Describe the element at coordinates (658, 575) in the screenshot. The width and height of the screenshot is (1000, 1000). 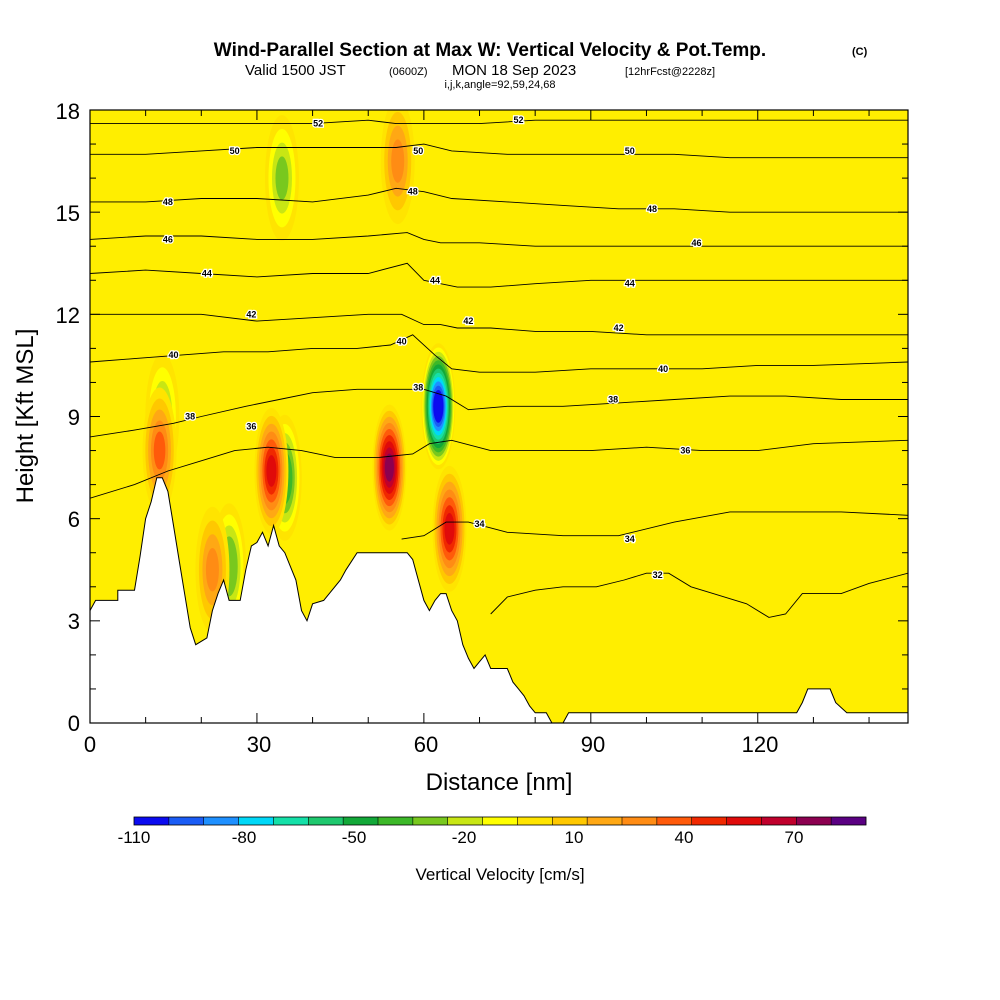
I see `theta-contour-label: 32` at that location.